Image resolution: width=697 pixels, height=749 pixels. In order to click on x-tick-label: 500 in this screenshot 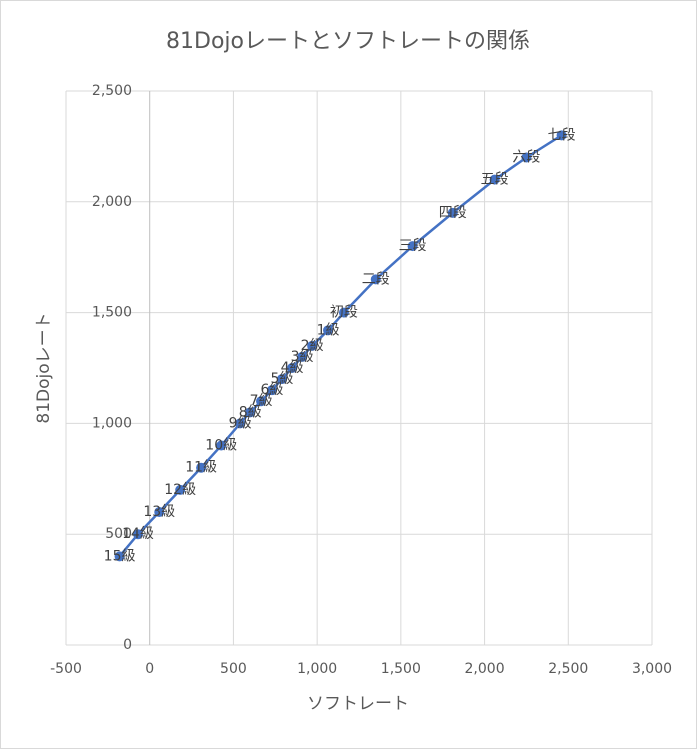, I will do `click(233, 669)`.